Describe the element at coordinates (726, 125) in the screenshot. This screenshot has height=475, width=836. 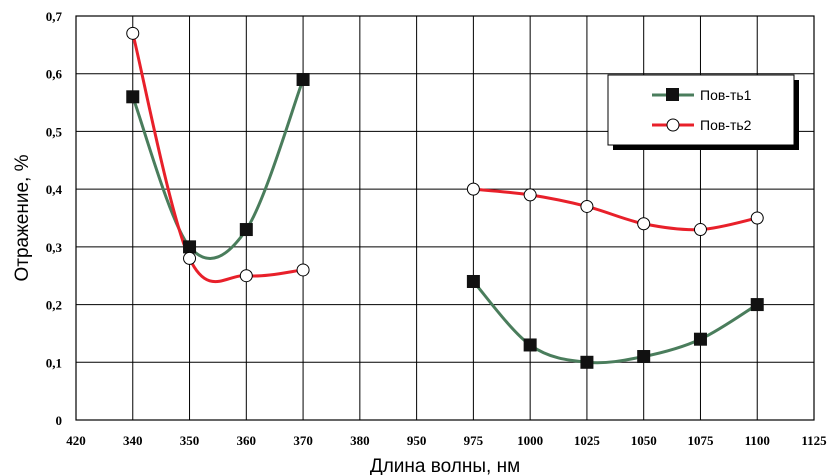
I see `legend-label-series2: Пов-ть2` at that location.